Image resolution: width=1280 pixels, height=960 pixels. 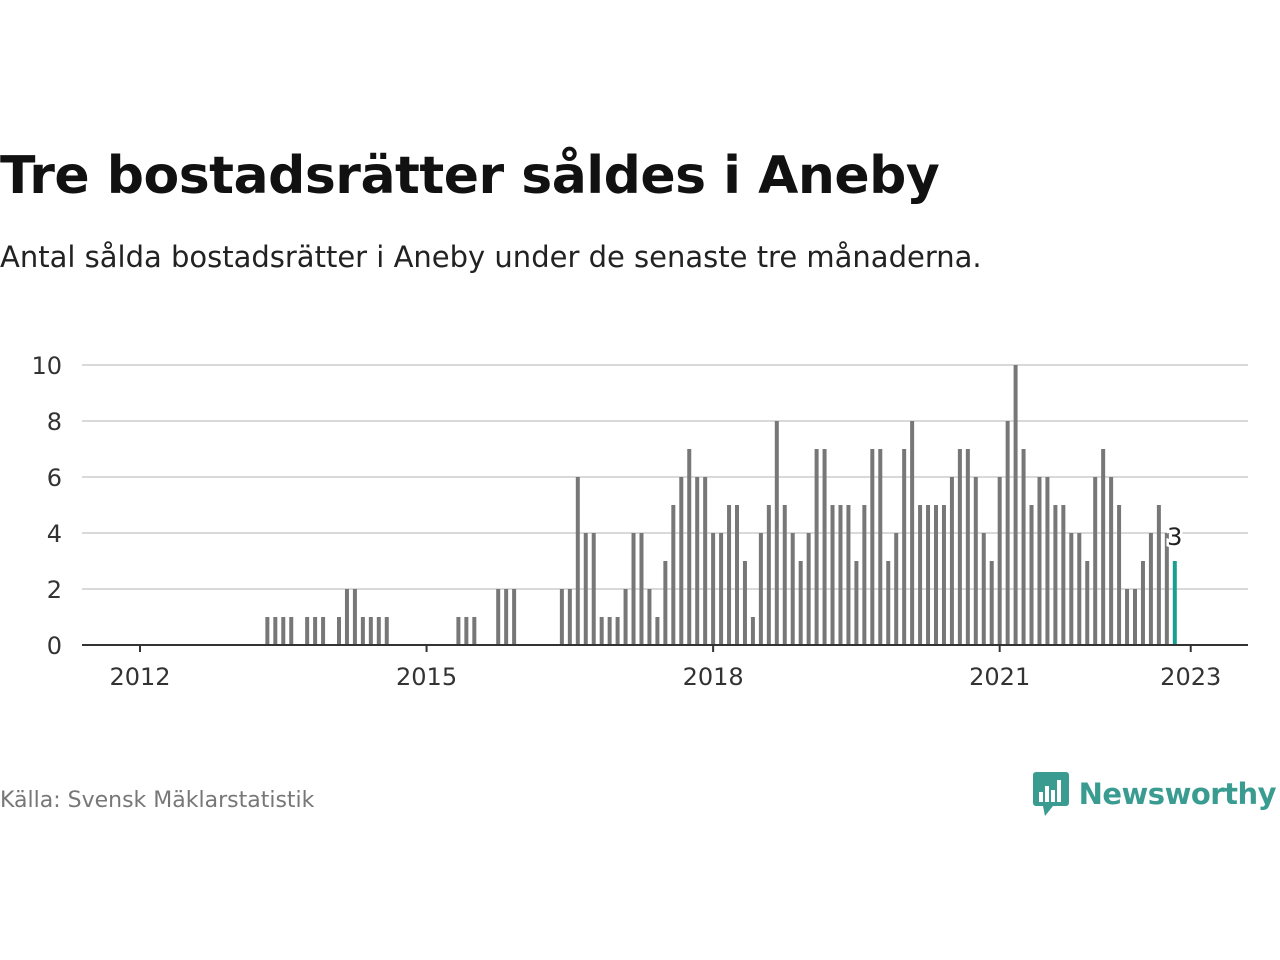 I want to click on brand-logo: Newsworthy, so click(x=1154, y=794).